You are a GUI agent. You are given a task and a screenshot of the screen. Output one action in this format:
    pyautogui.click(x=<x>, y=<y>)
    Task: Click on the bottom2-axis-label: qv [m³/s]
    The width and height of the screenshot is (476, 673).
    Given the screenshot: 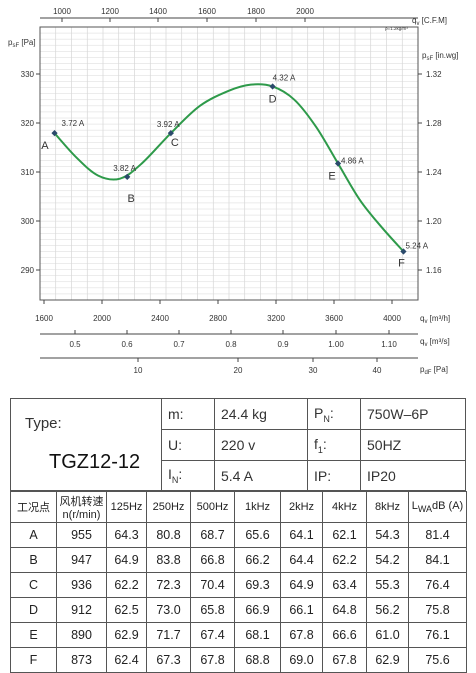 What is the action you would take?
    pyautogui.click(x=435, y=342)
    